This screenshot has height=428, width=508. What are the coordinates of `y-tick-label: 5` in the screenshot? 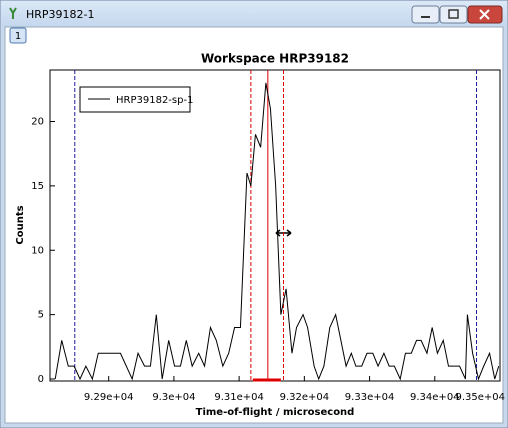 It's located at (41, 315).